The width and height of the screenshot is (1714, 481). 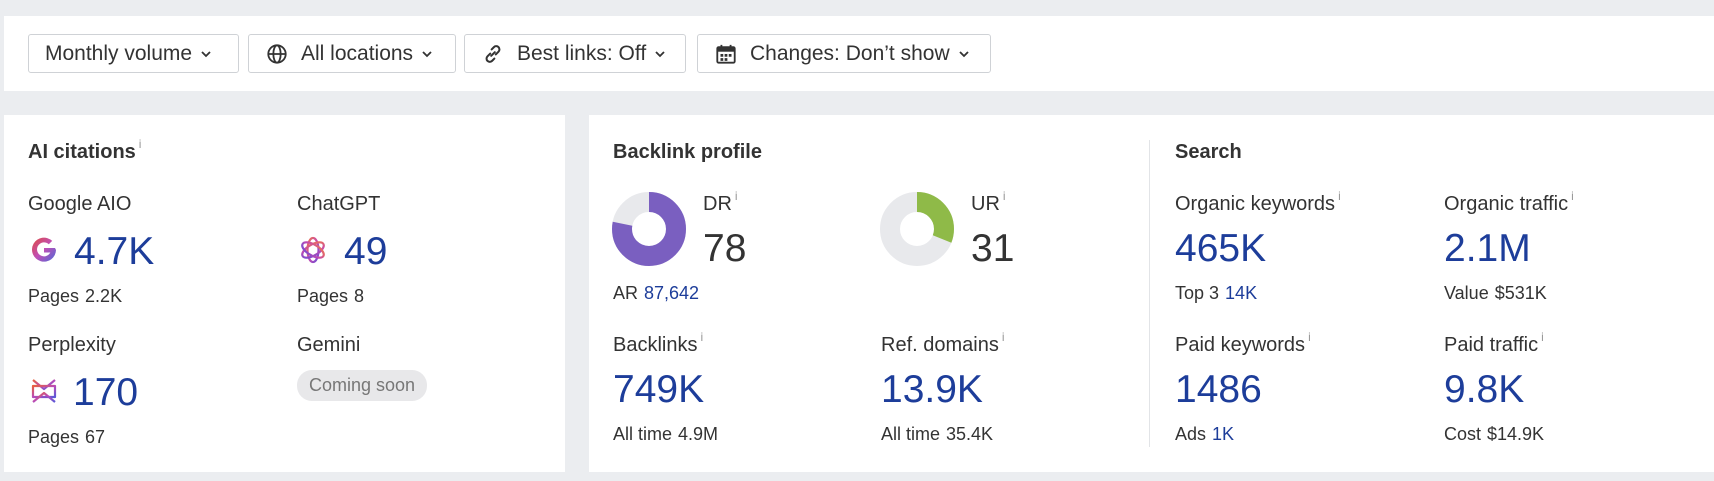 What do you see at coordinates (1191, 434) in the screenshot?
I see `ads-label: Ads` at bounding box center [1191, 434].